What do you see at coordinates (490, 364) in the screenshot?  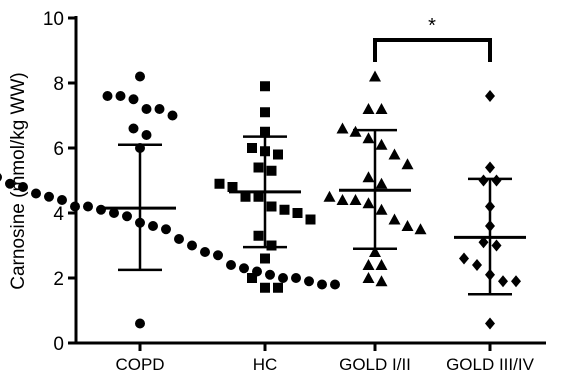 I see `x-category-label: GOLD III/IV` at bounding box center [490, 364].